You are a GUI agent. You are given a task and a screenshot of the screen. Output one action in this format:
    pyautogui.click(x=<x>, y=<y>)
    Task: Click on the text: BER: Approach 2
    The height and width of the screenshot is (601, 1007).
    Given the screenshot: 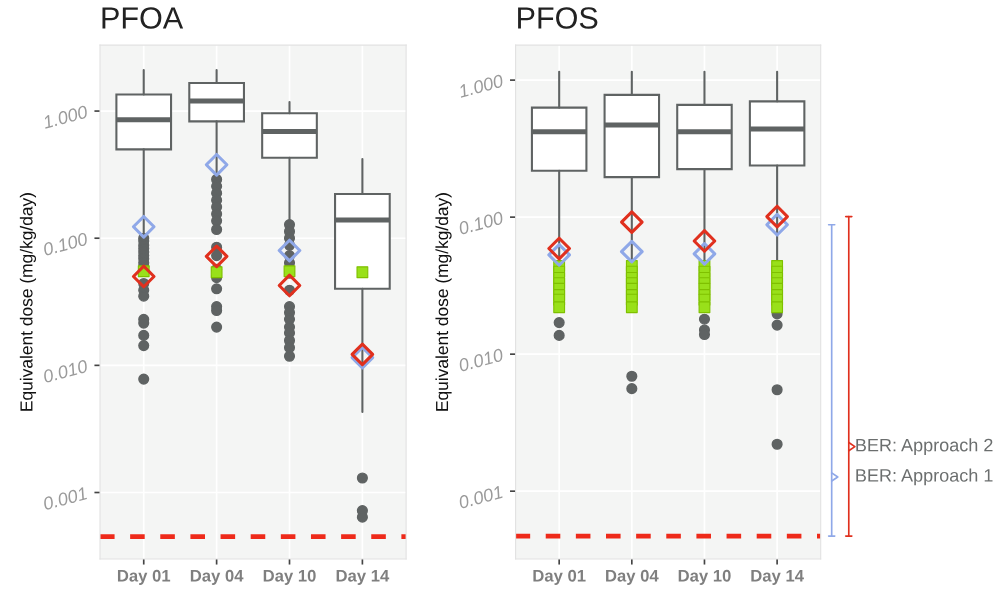 What is the action you would take?
    pyautogui.click(x=924, y=447)
    